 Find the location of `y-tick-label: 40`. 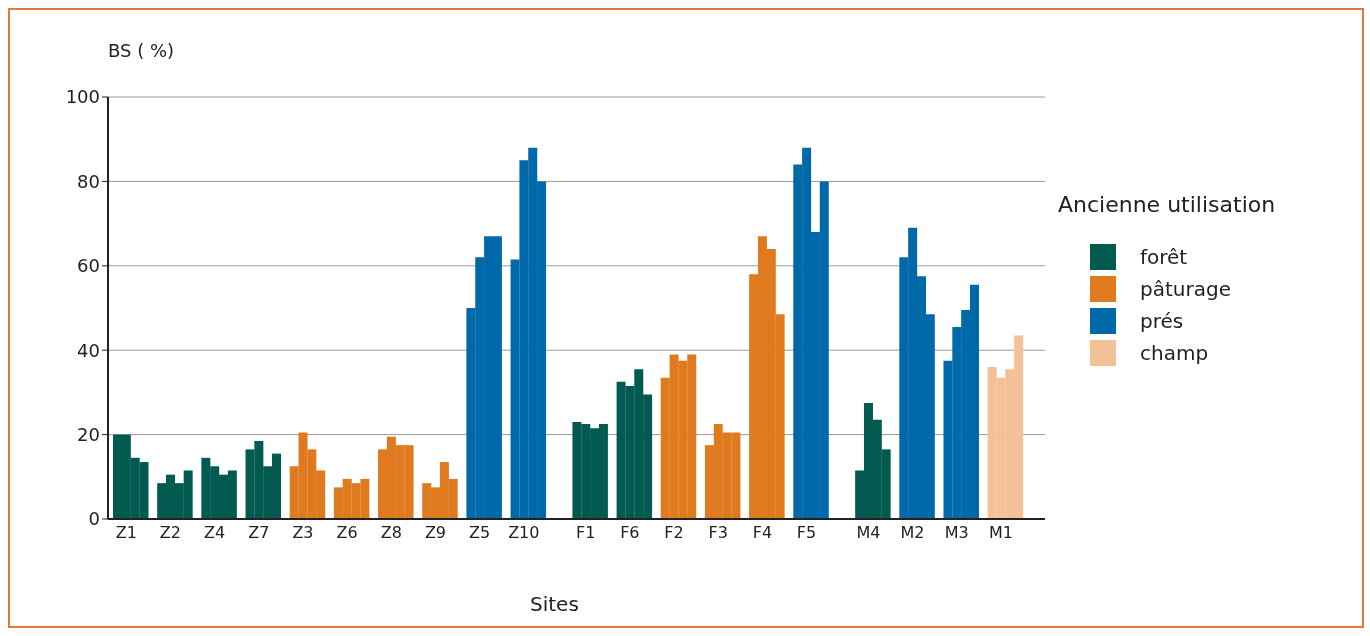

y-tick-label: 40 is located at coordinates (88, 350).